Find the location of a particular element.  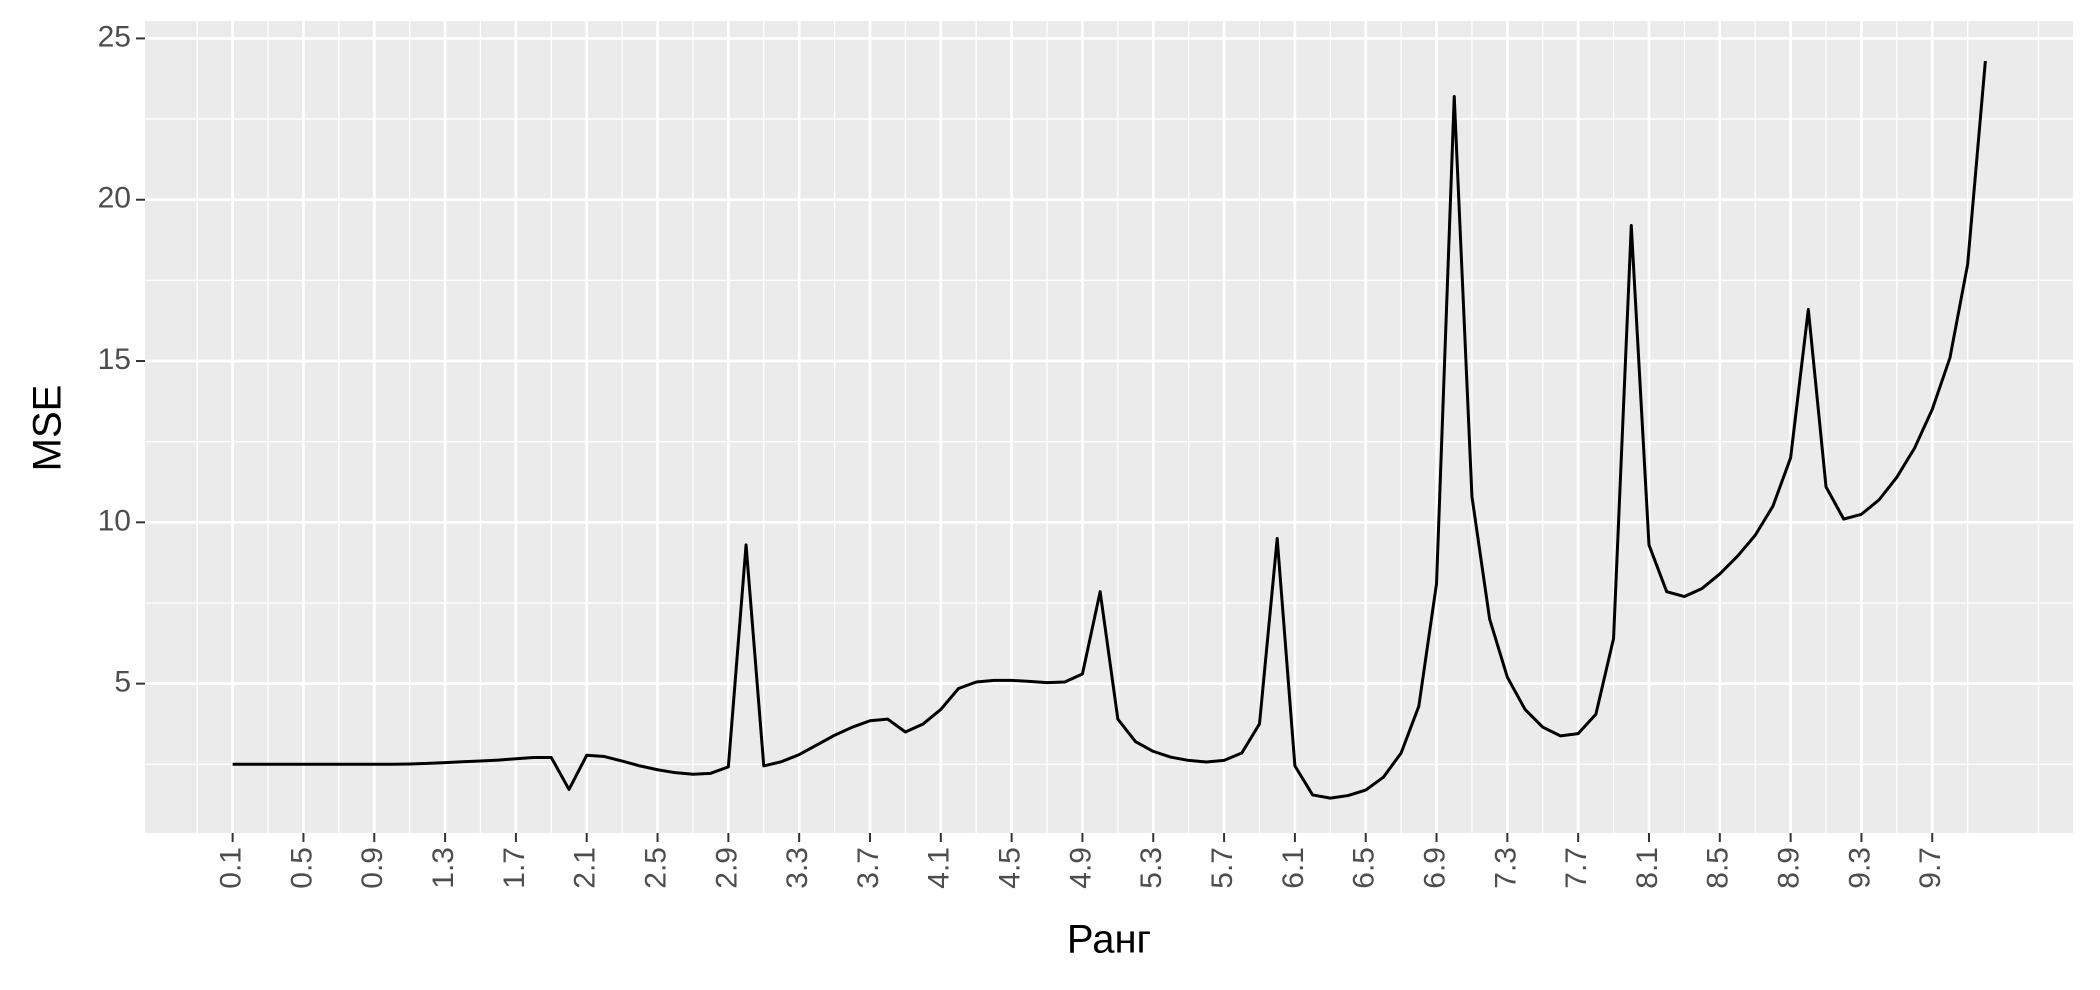

x-tick-label: 6.5 is located at coordinates (1364, 868).